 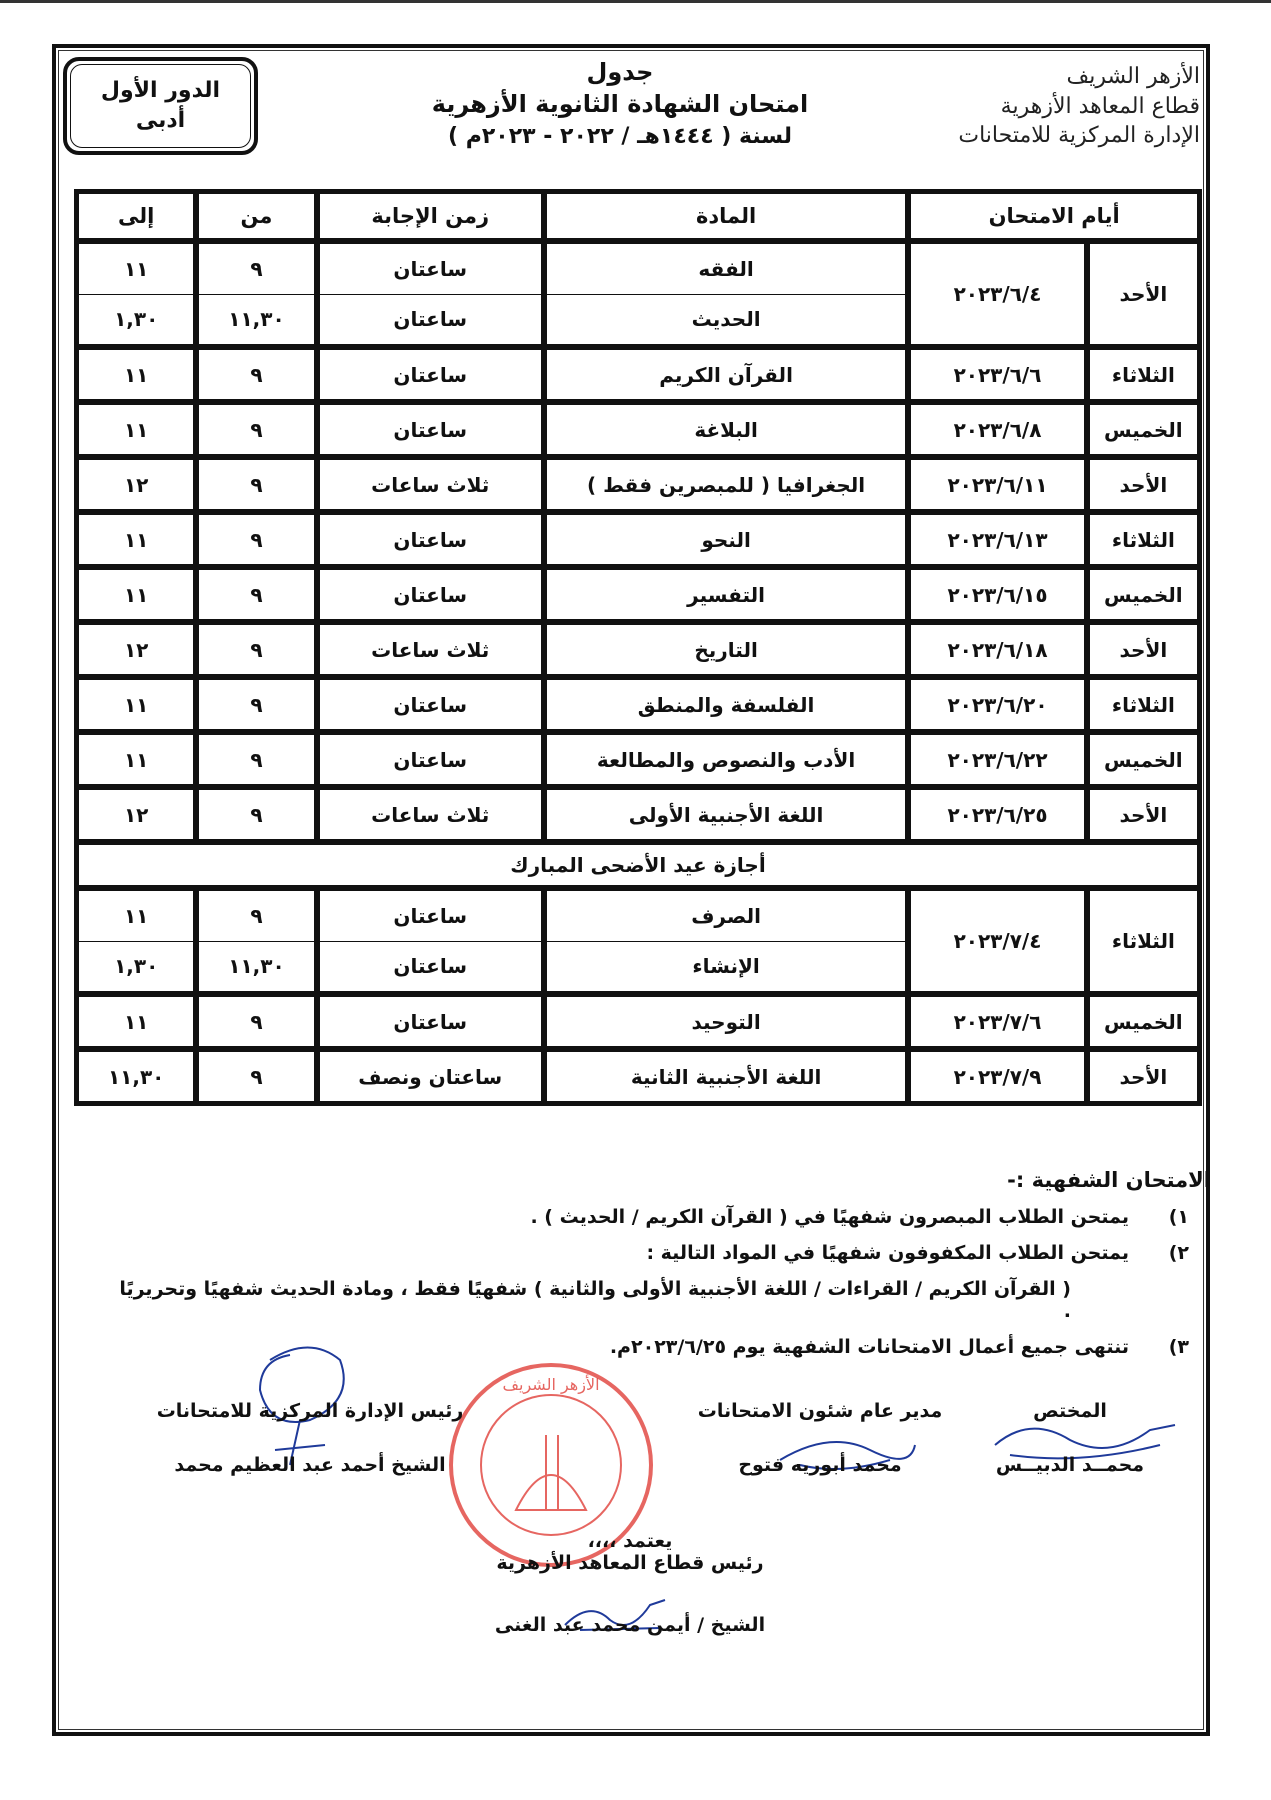 I want to click on subject-cell-text: النحو, so click(x=726, y=539).